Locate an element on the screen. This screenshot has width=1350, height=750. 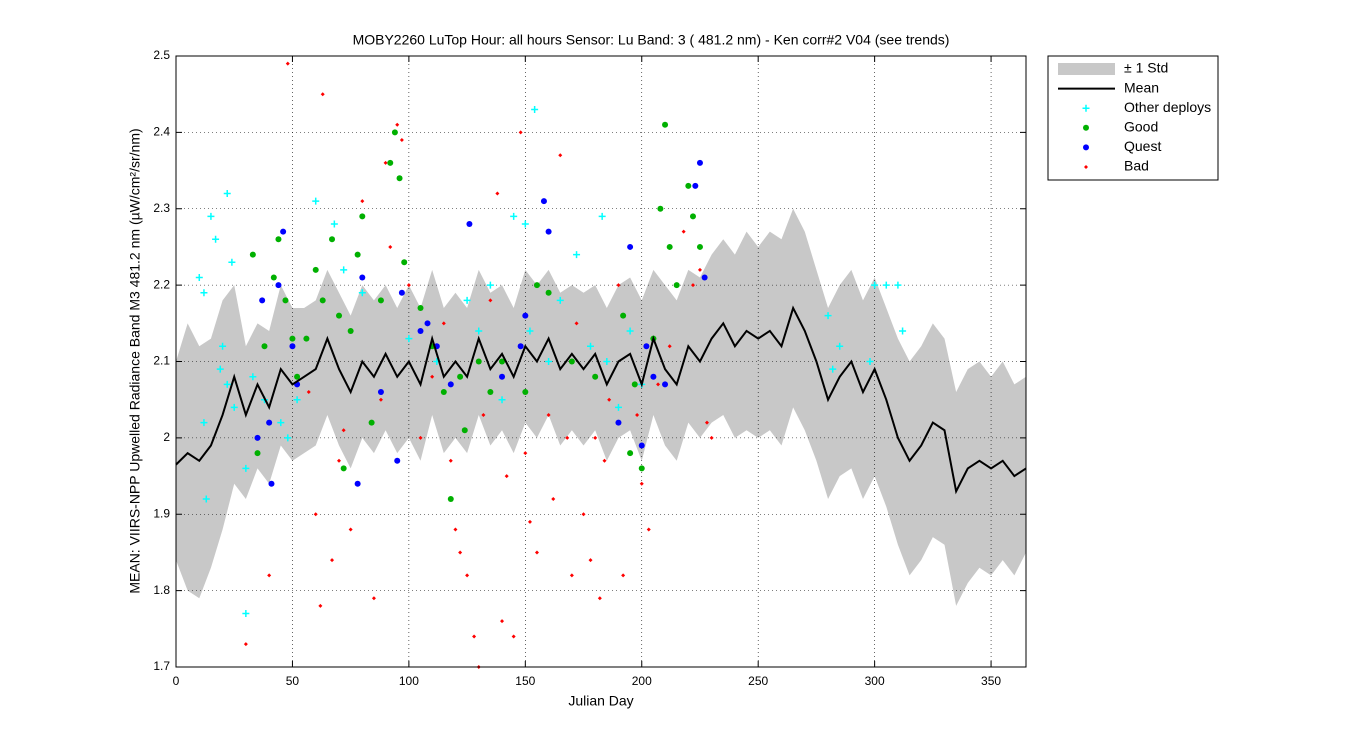
x-tick-label: 300 is located at coordinates (875, 681).